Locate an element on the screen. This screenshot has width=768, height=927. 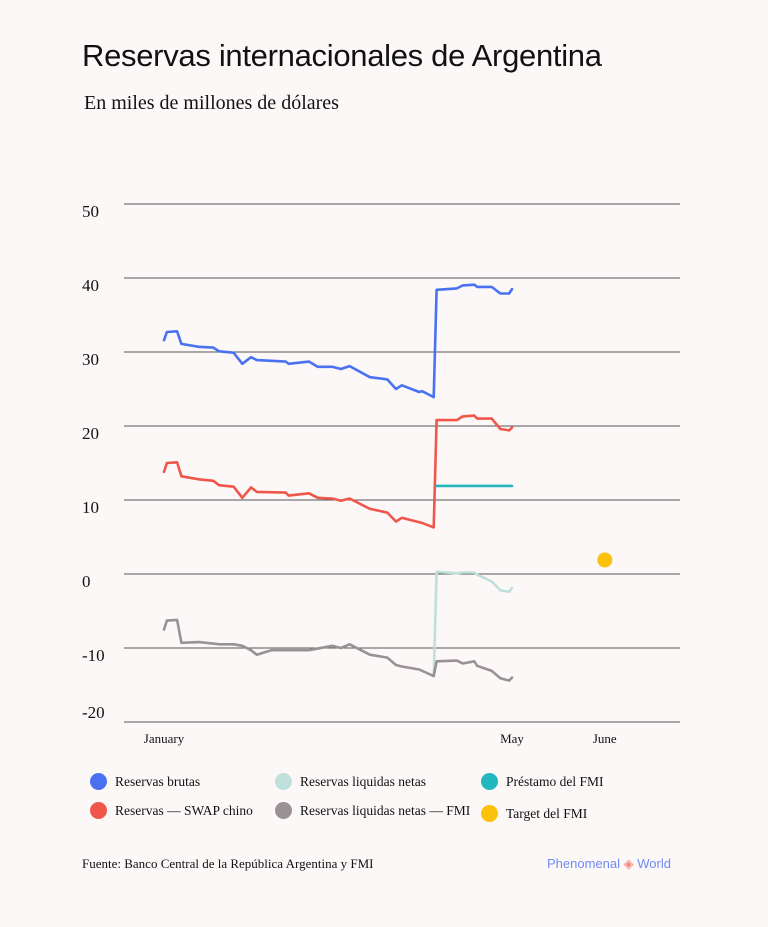
legend-label: Reservas liquidas netas is located at coordinates (363, 781).